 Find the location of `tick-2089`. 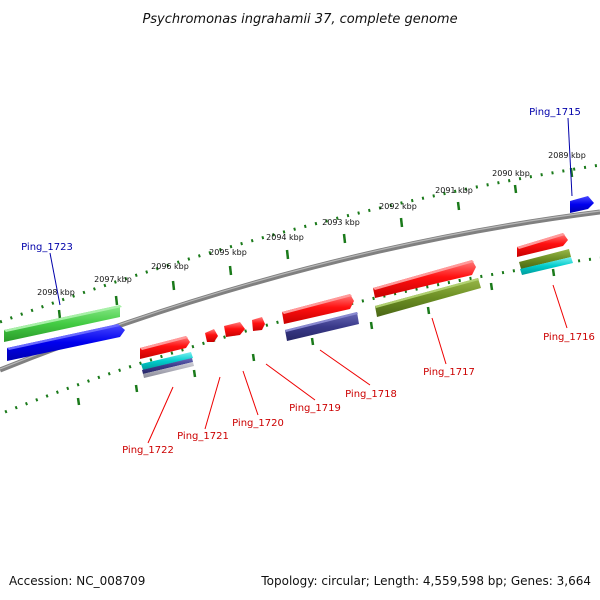

tick-2089 is located at coordinates (571, 172).